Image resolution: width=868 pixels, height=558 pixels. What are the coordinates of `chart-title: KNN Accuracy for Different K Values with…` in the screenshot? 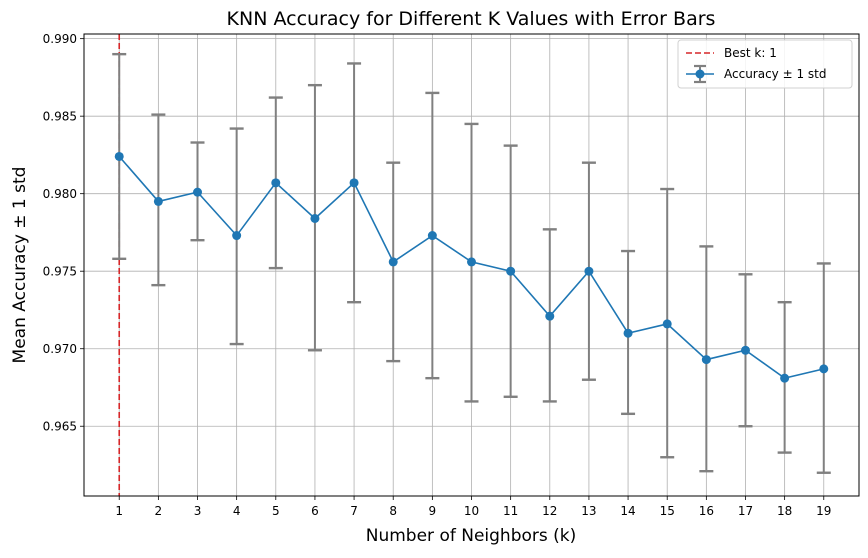 It's located at (471, 19).